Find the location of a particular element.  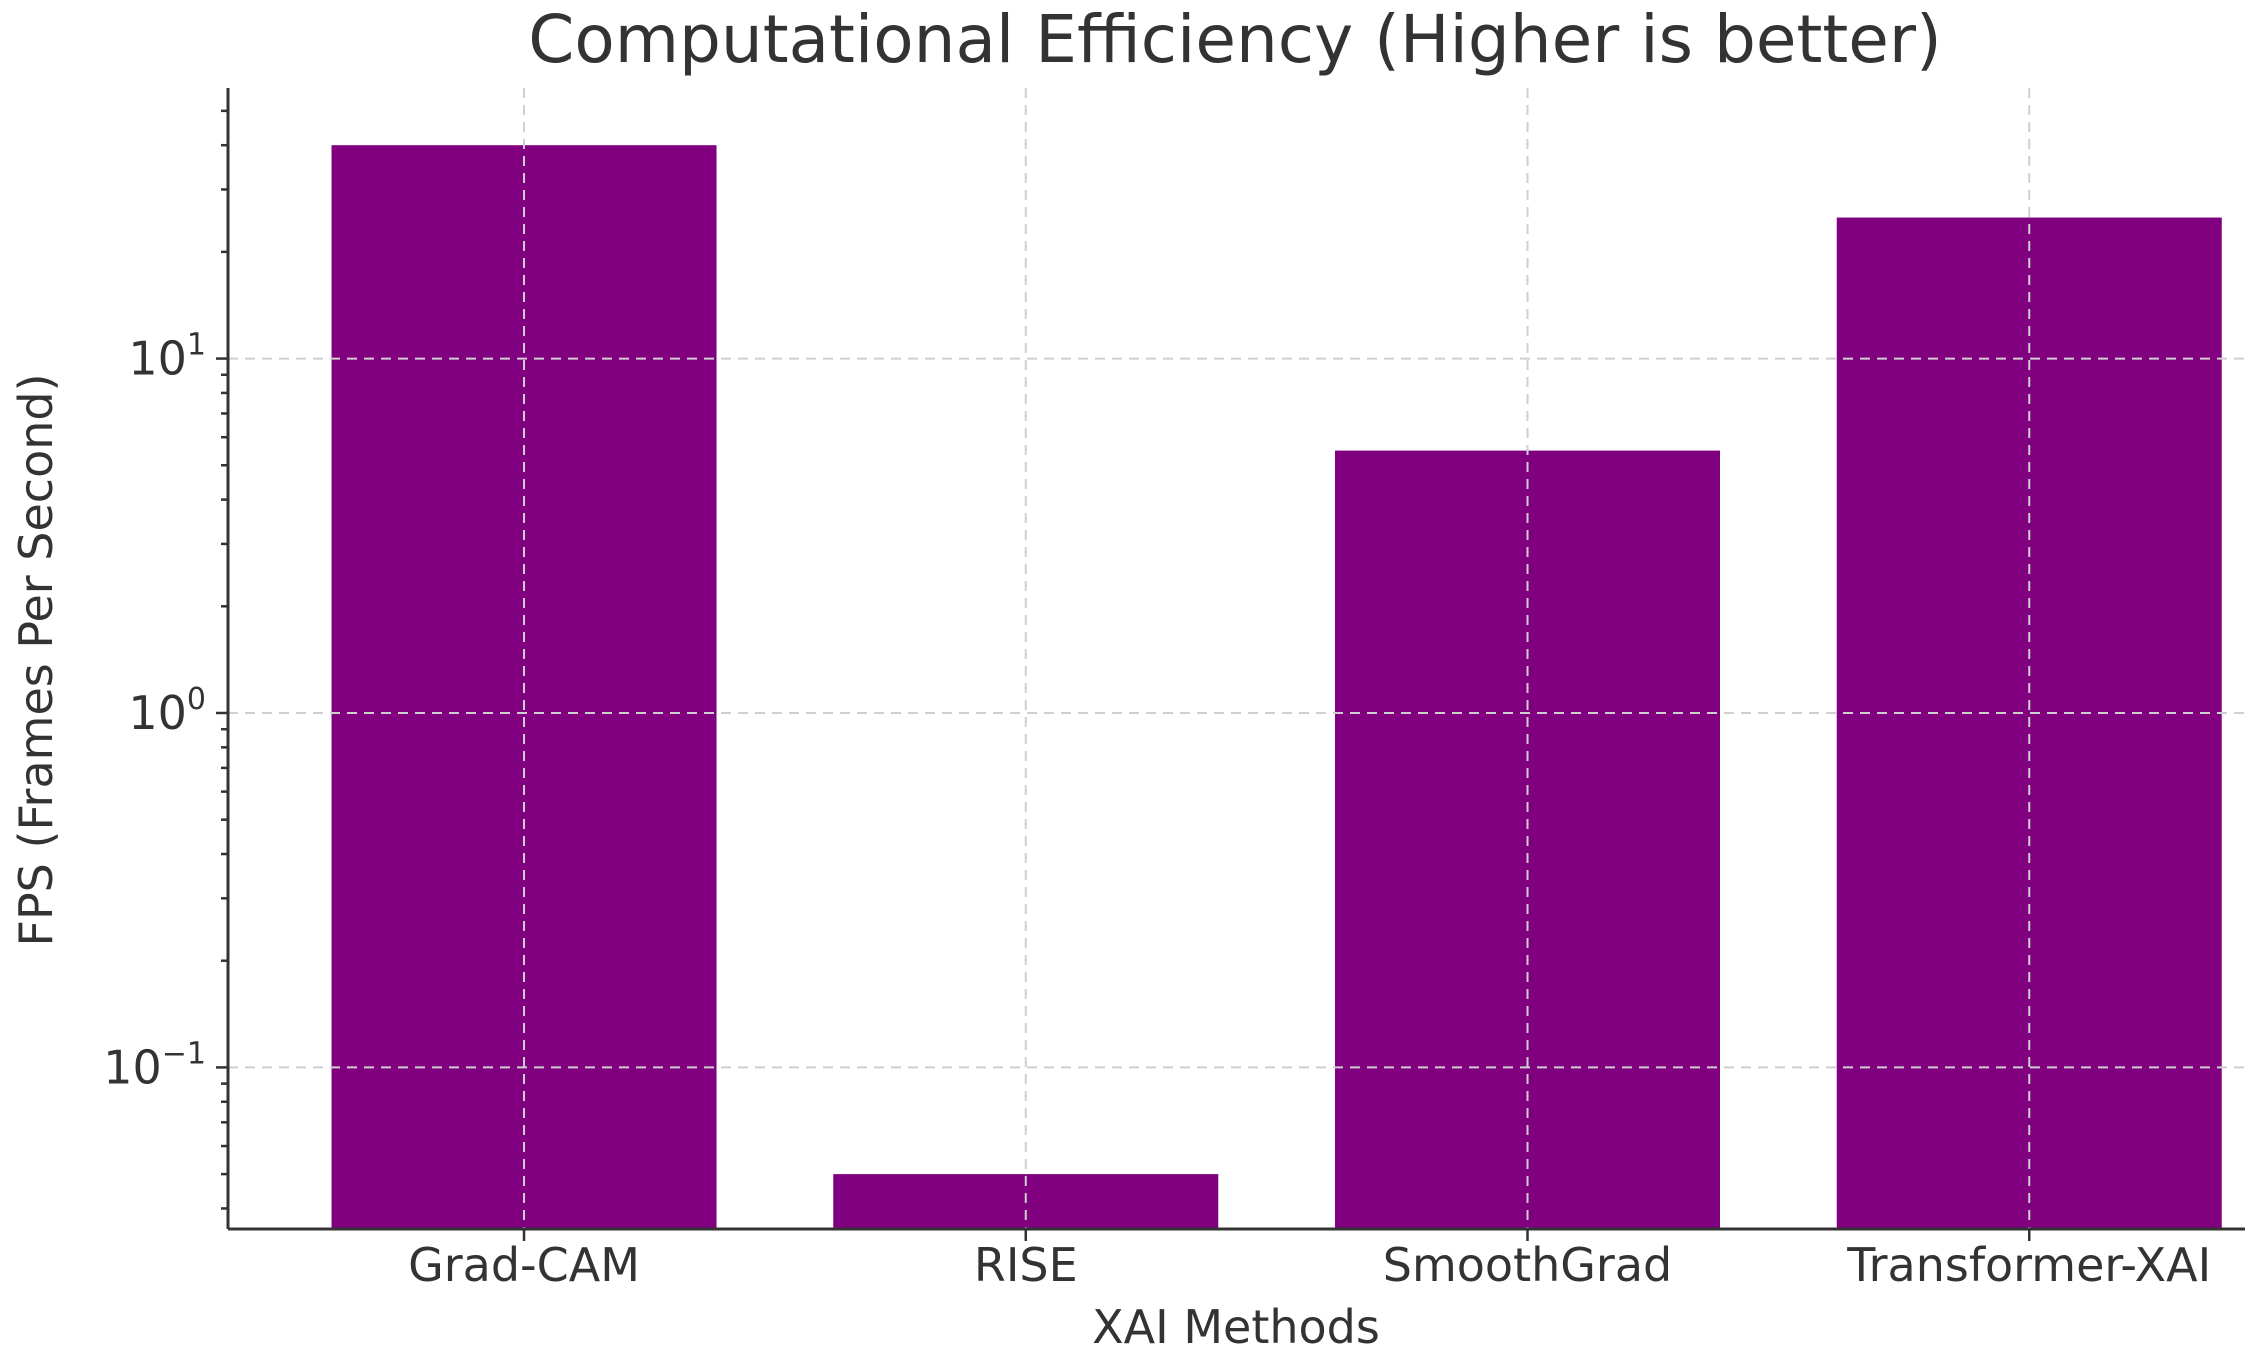

y-tick-label-exponent: 0 is located at coordinates (196, 699).